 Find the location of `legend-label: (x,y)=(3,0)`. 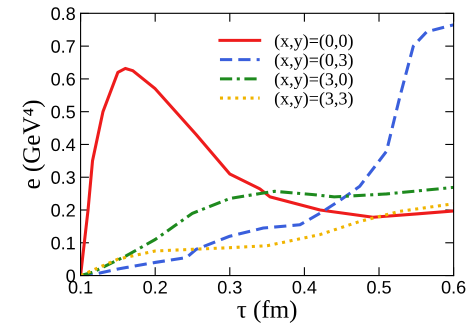

legend-label: (x,y)=(3,0) is located at coordinates (313, 81).